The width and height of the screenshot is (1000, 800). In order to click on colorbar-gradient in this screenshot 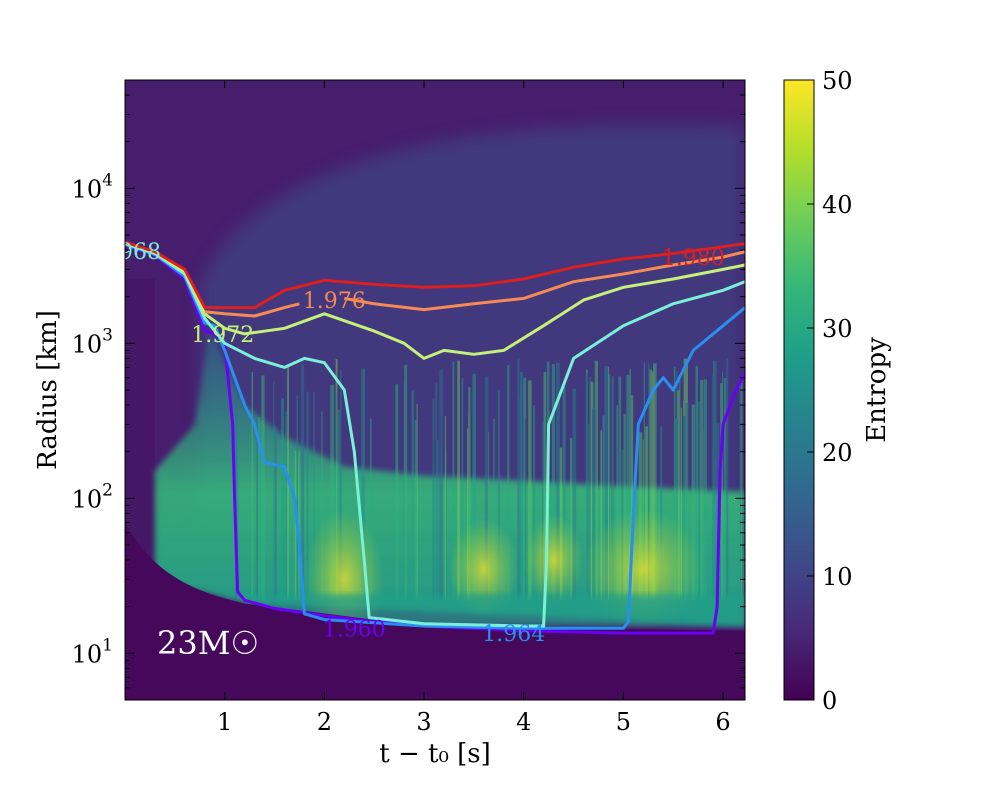, I will do `click(799, 390)`.